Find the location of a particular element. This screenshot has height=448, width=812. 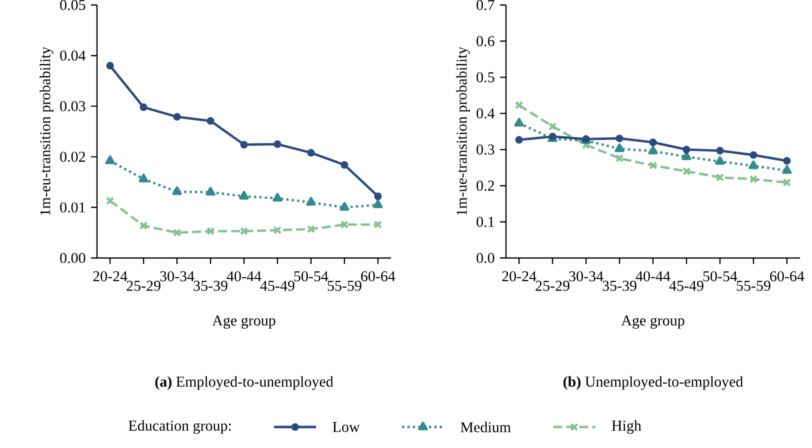

y-tick-label: 0.2 is located at coordinates (485, 185).